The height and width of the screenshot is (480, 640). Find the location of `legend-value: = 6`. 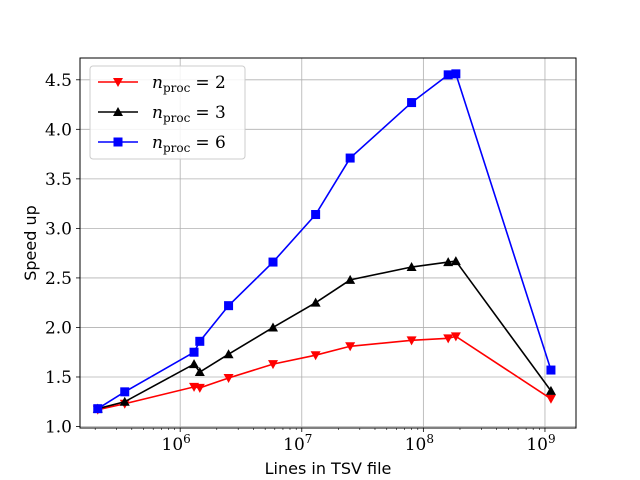

legend-value: = 6 is located at coordinates (210, 143).